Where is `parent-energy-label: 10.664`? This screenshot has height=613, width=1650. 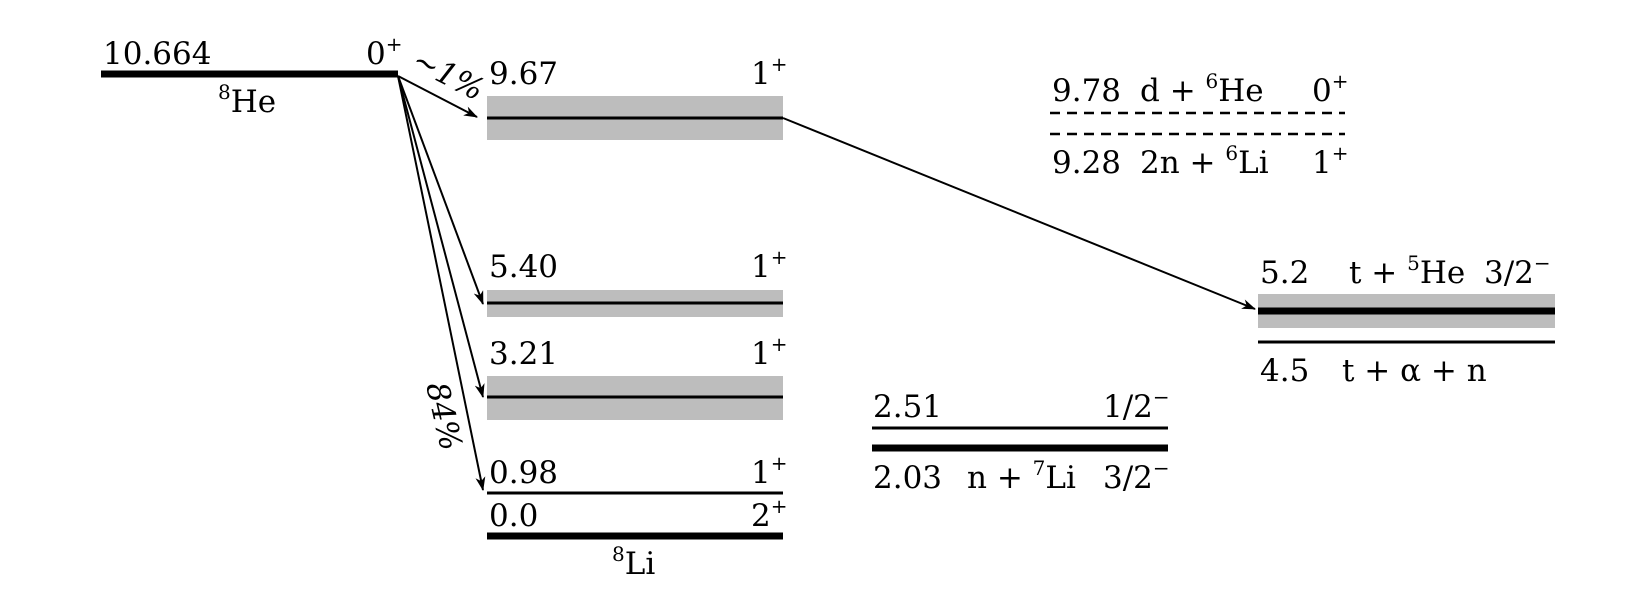
parent-energy-label: 10.664 is located at coordinates (157, 54).